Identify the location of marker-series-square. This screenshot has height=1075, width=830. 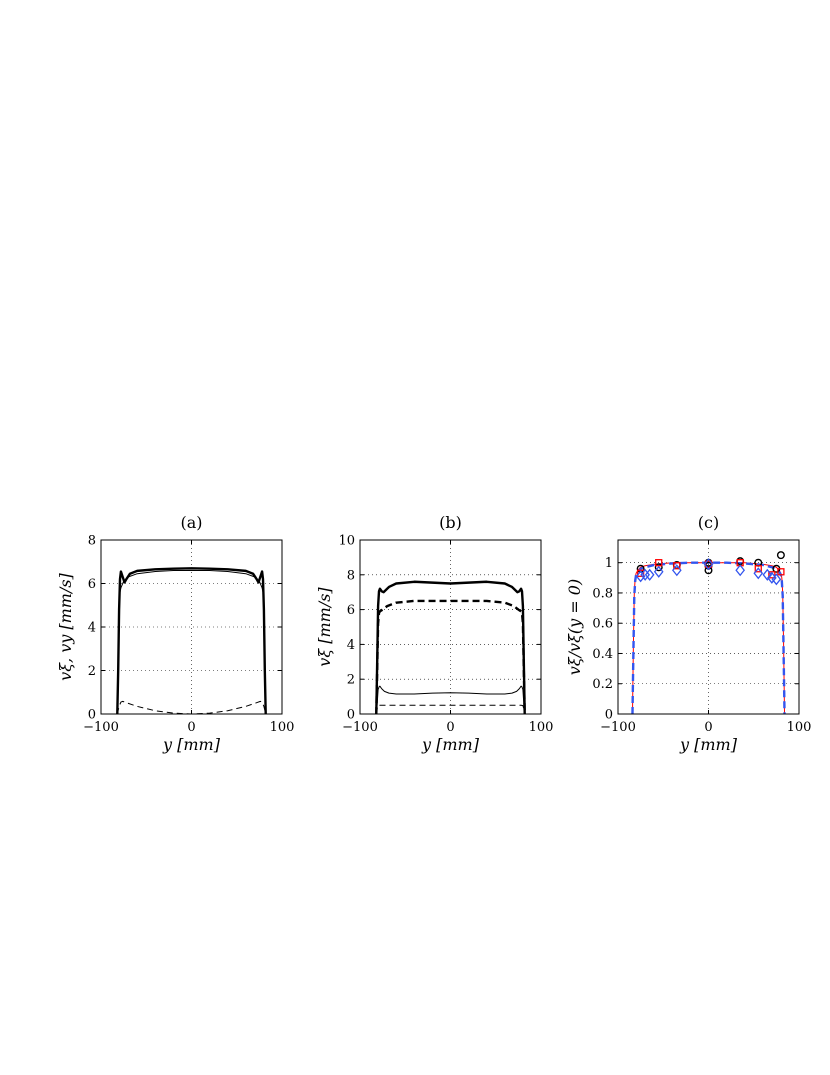
(710, 569).